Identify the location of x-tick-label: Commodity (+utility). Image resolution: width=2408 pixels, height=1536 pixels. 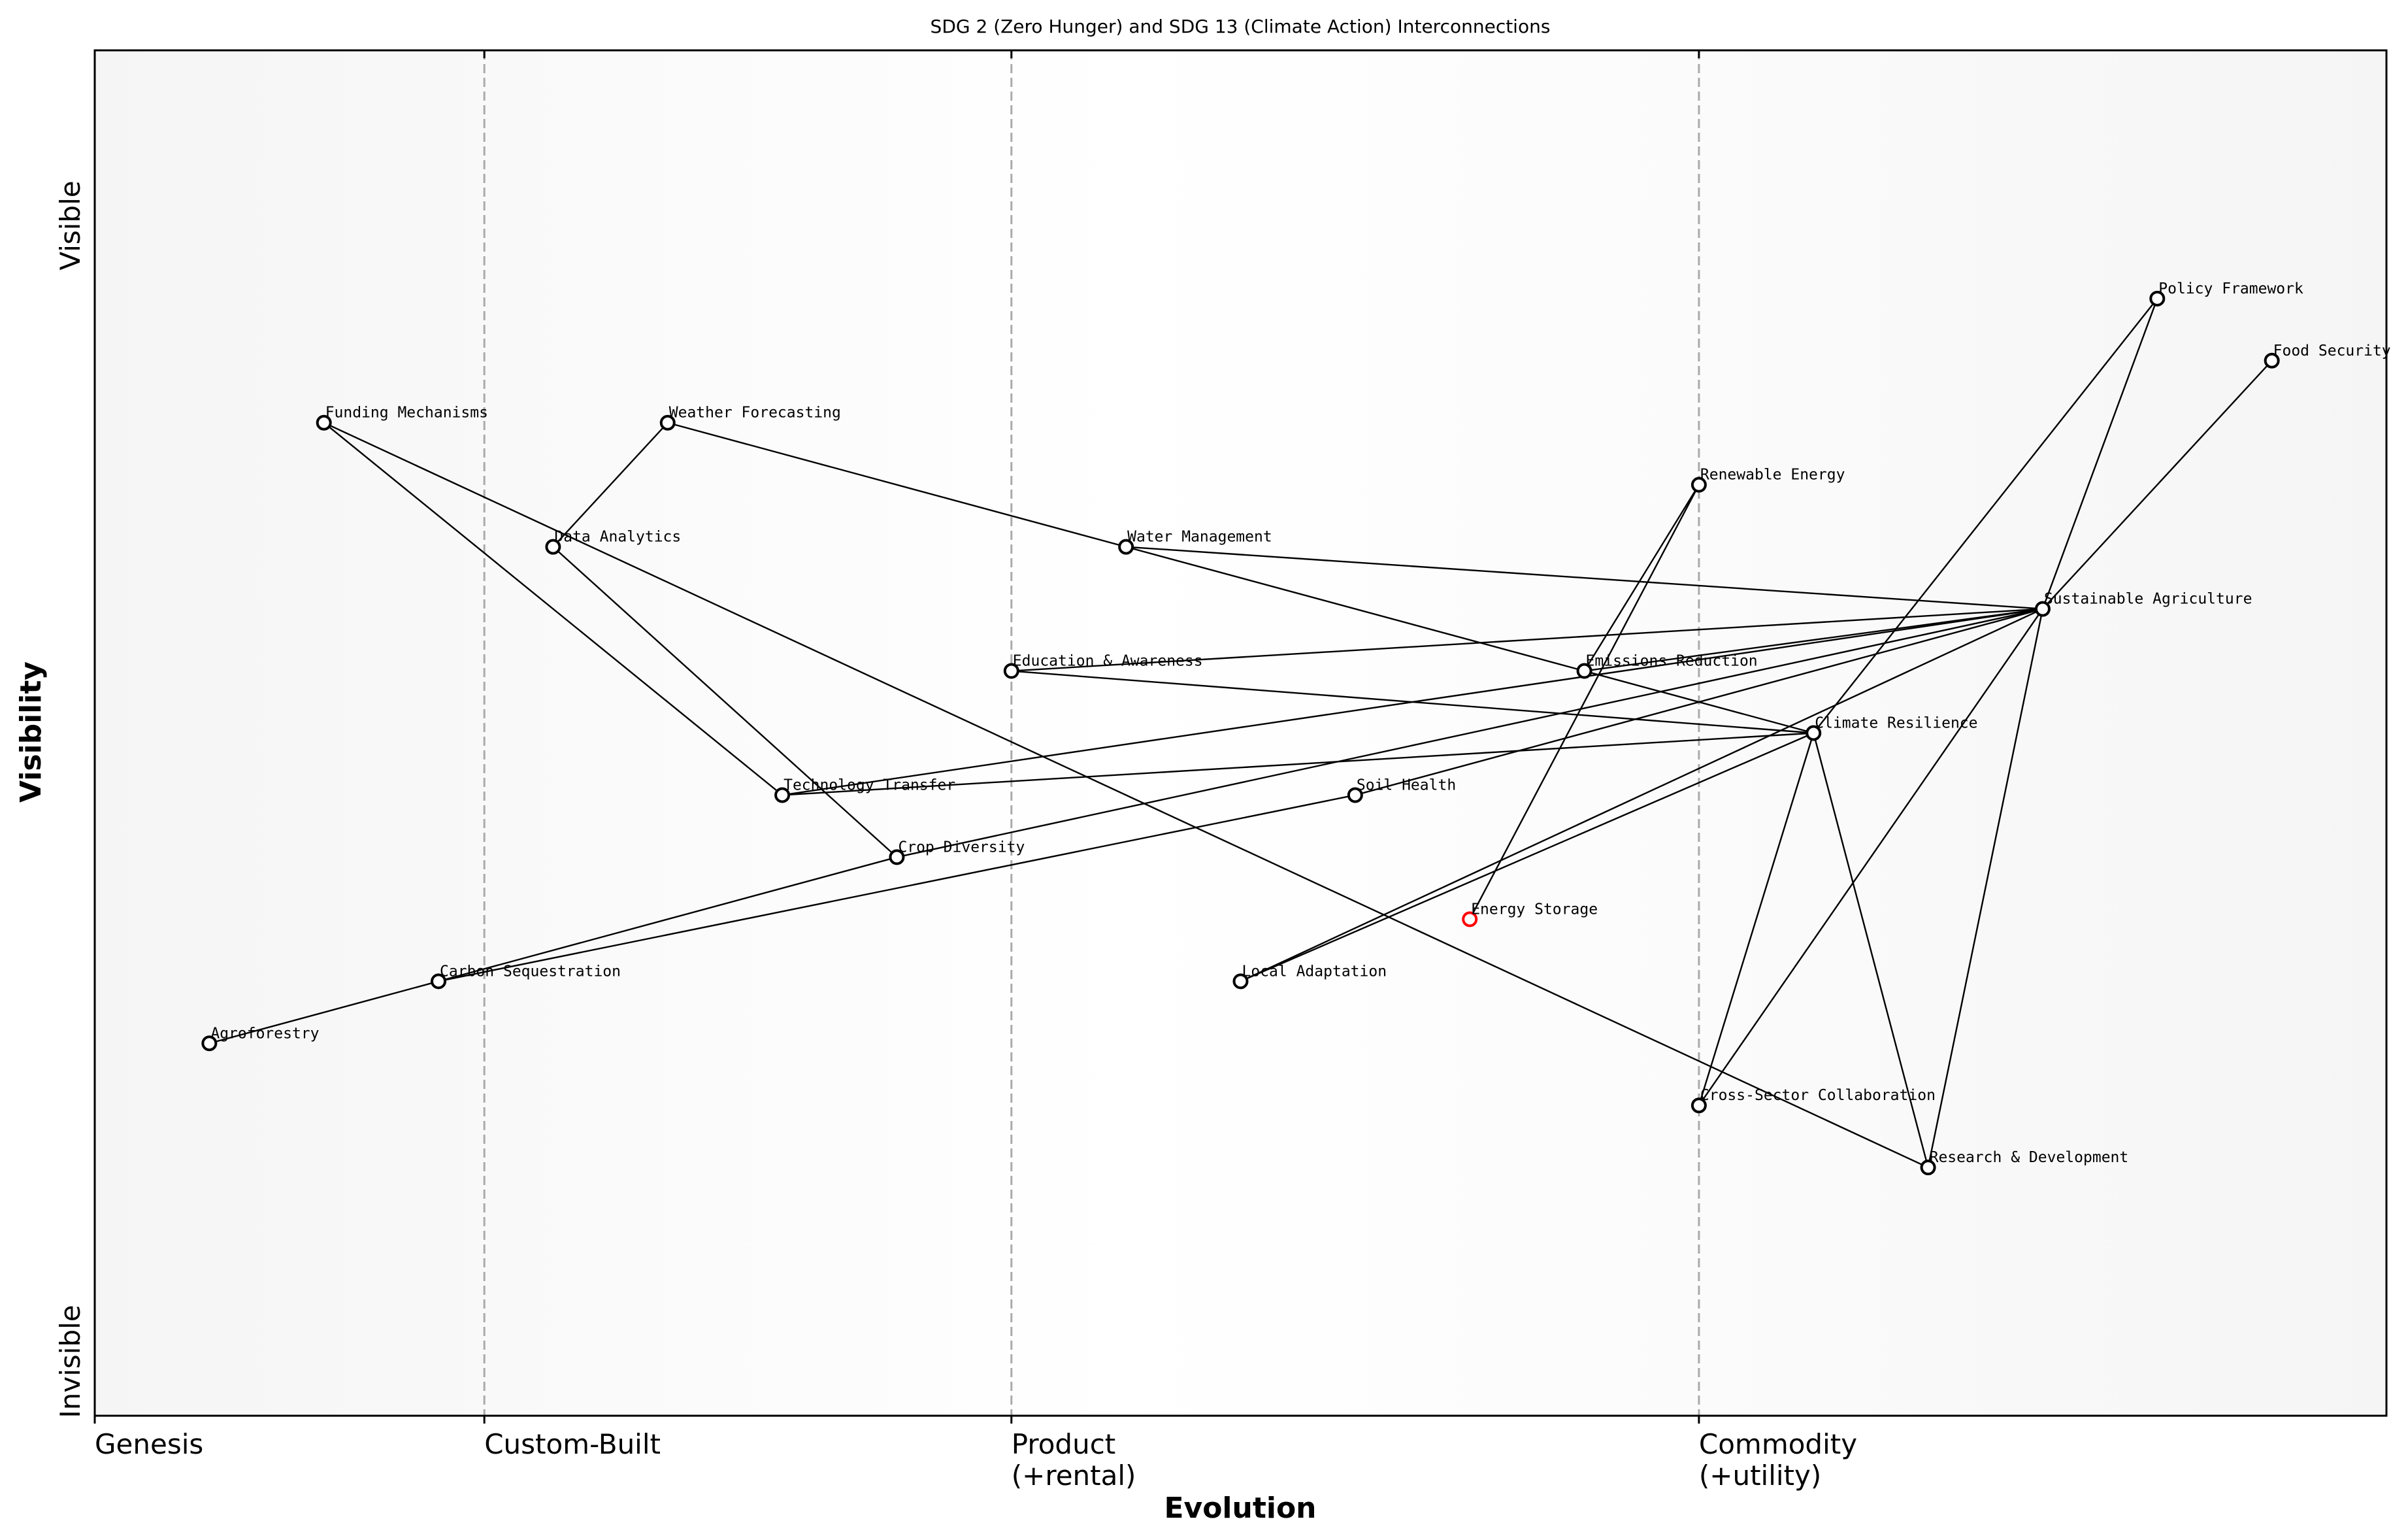
(1778, 1460).